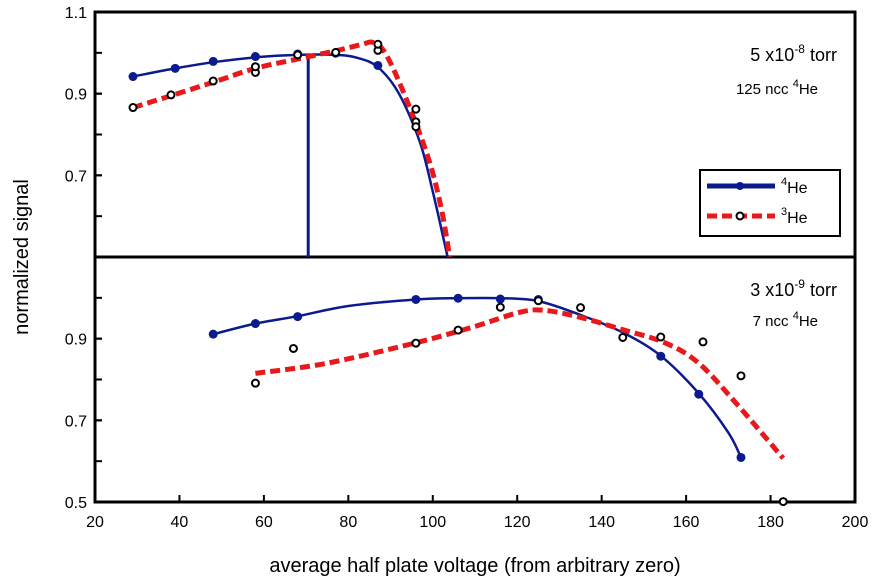  What do you see at coordinates (773, 321) in the screenshot?
I see `bottom-gas-prefix: 7 ncc` at bounding box center [773, 321].